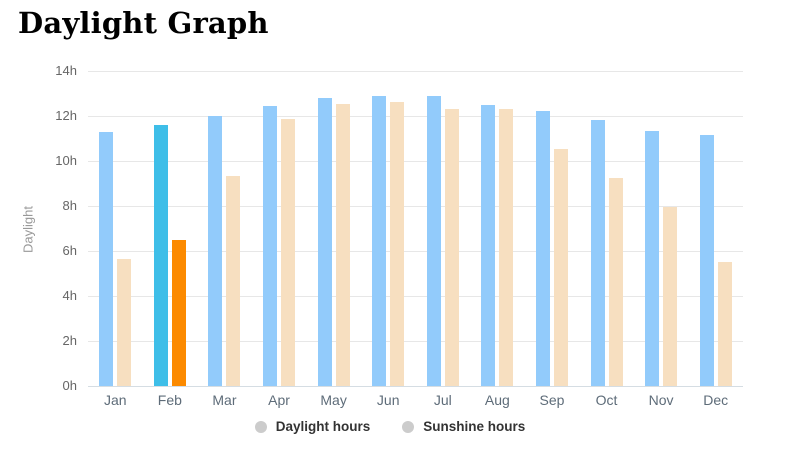 The image size is (798, 456). What do you see at coordinates (397, 244) in the screenshot?
I see `bar-sunshine-hours-jun` at bounding box center [397, 244].